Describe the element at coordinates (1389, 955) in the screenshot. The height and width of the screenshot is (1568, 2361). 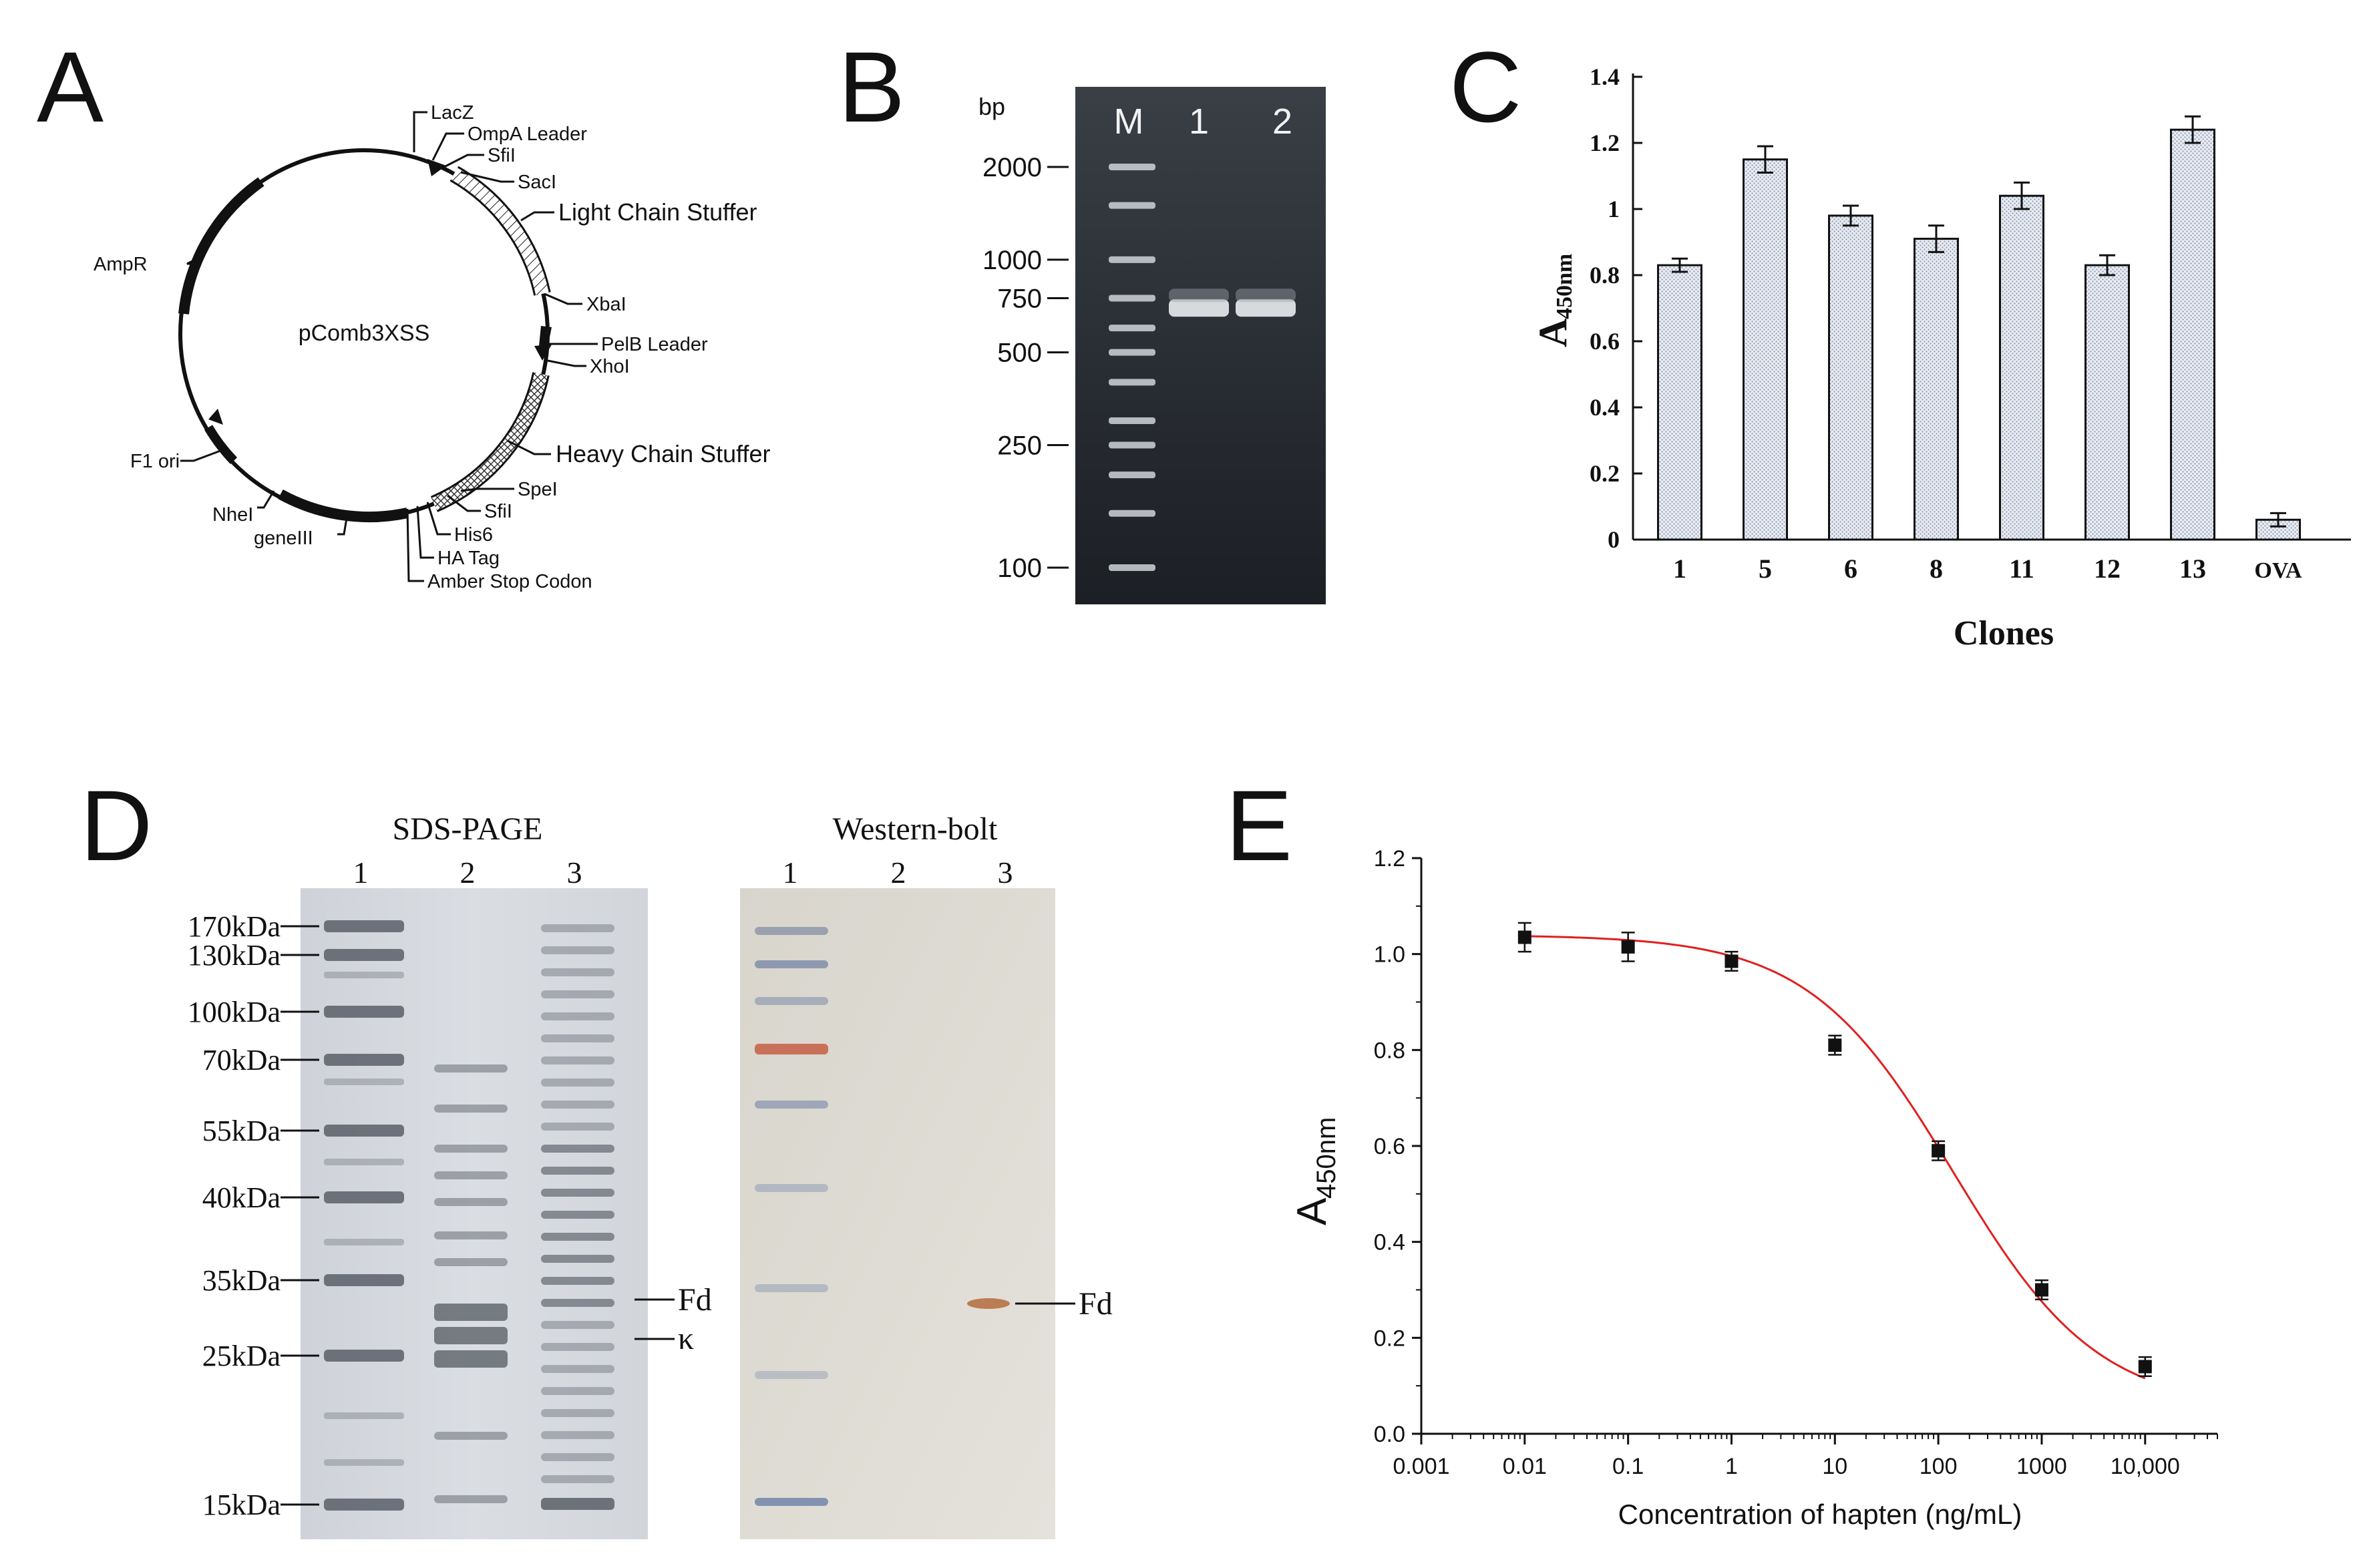
I see `y-tick-label-5: 1.0` at that location.